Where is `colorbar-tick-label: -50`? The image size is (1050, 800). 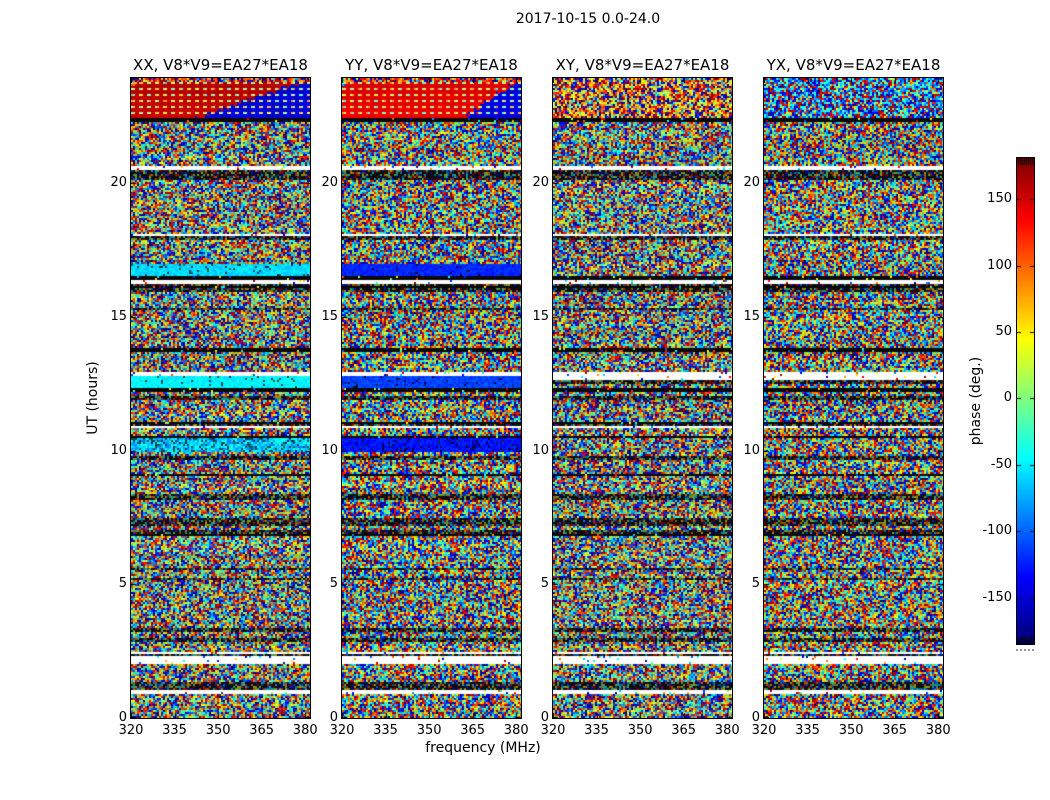 colorbar-tick-label: -50 is located at coordinates (1001, 464).